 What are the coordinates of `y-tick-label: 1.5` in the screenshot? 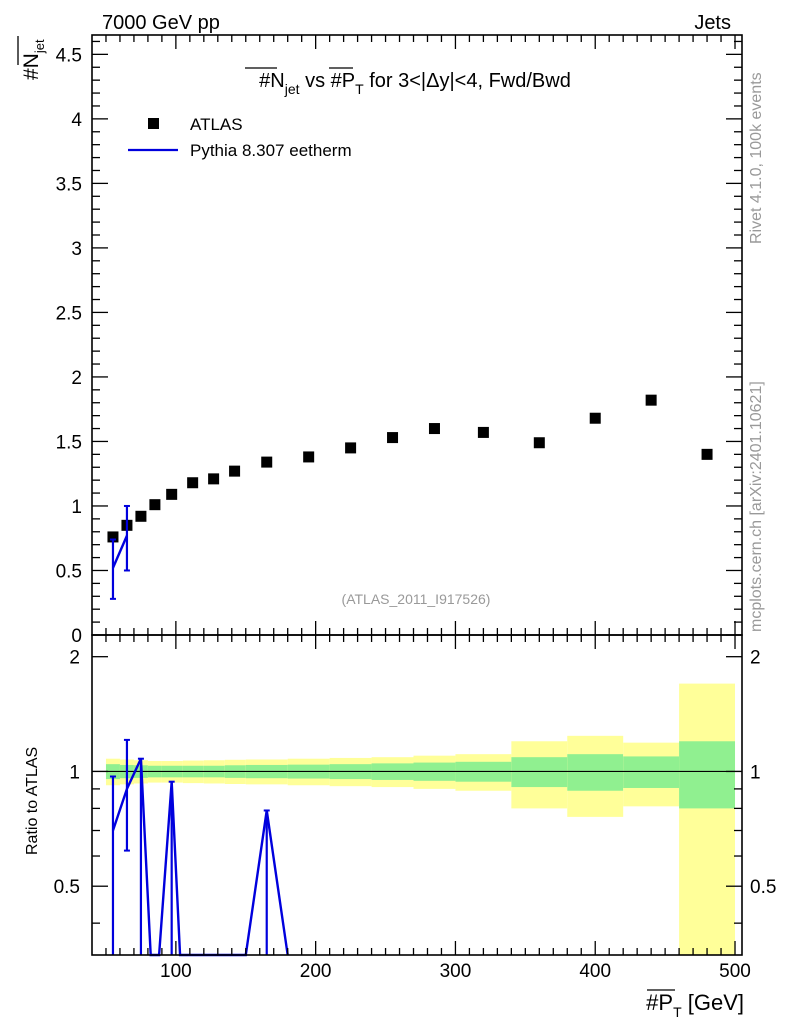 It's located at (69, 442).